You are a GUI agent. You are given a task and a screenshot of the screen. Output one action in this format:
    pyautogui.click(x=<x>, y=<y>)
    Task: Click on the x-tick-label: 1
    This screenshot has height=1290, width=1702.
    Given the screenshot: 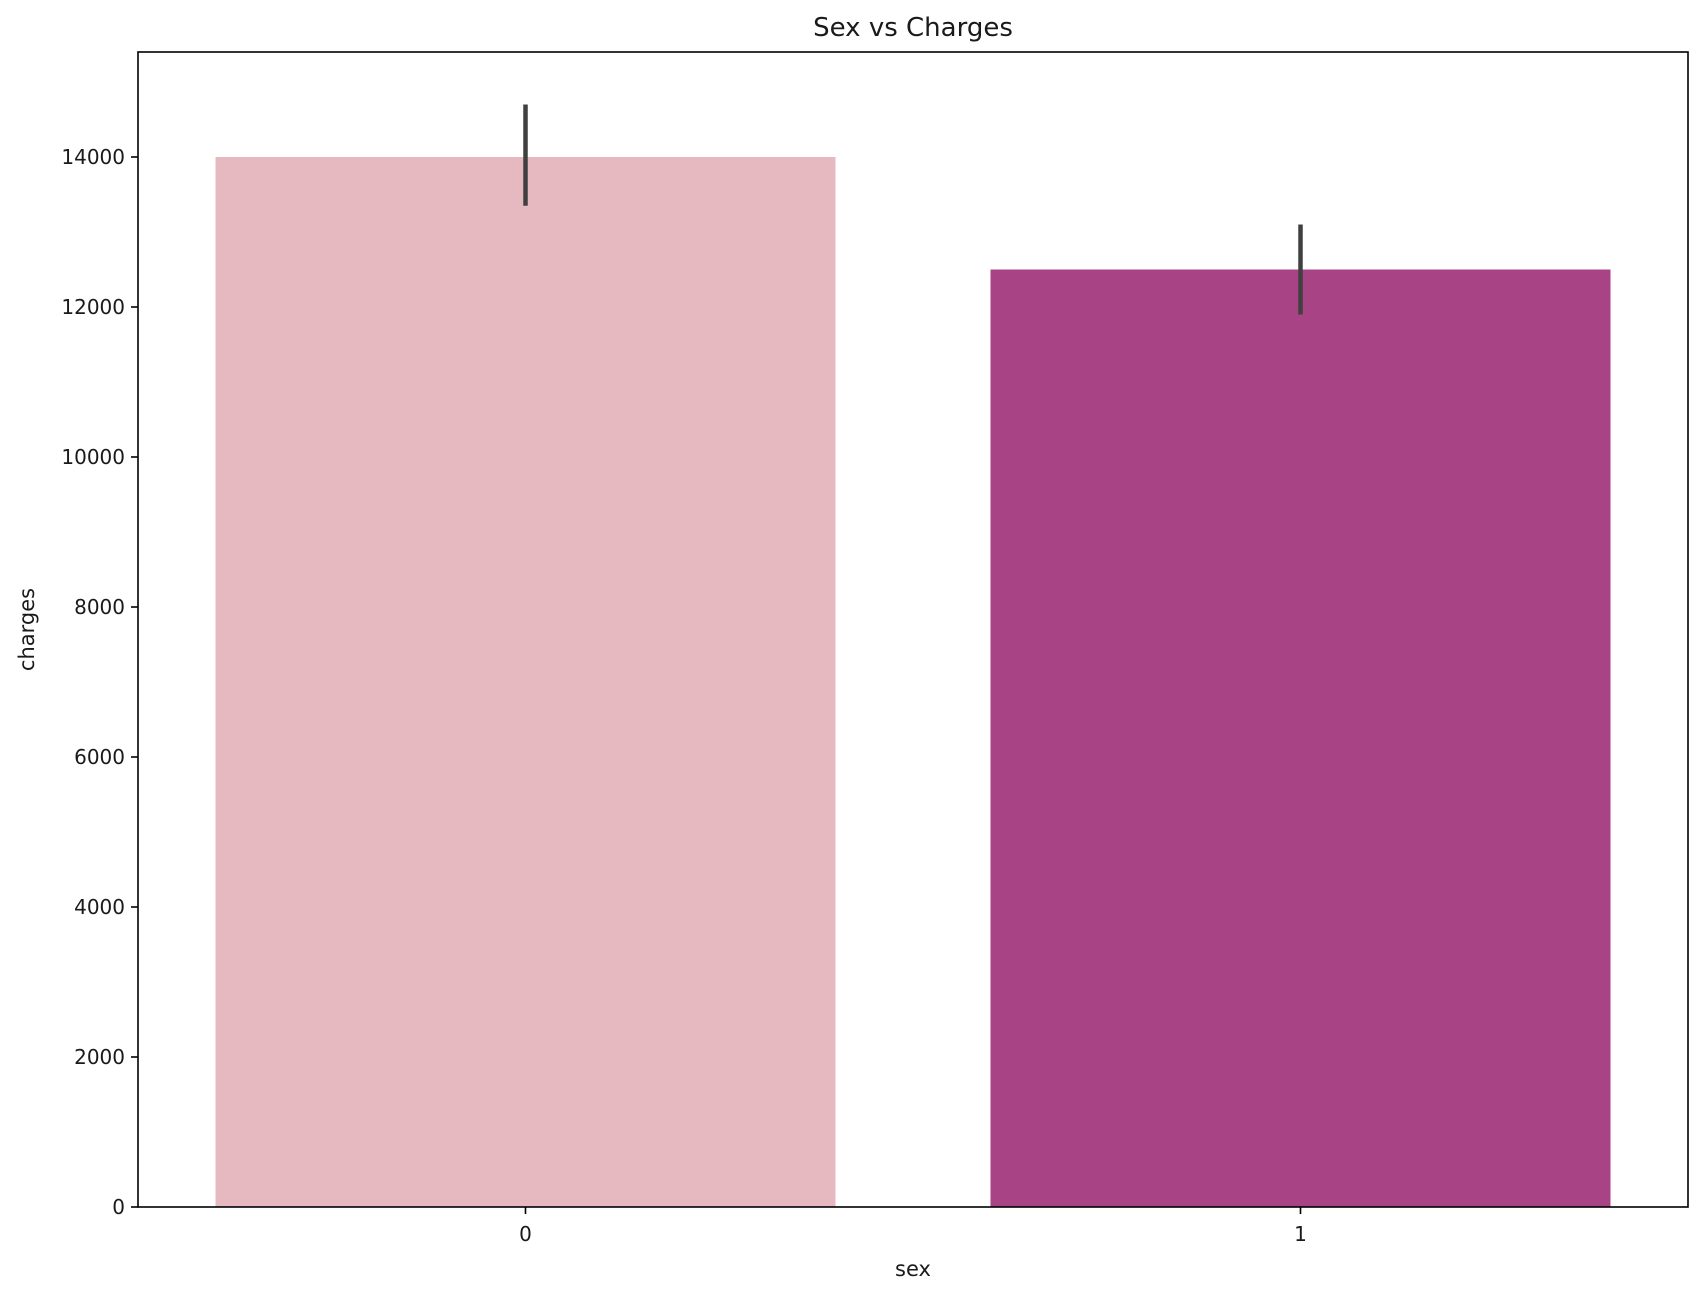 What is the action you would take?
    pyautogui.click(x=1300, y=1234)
    